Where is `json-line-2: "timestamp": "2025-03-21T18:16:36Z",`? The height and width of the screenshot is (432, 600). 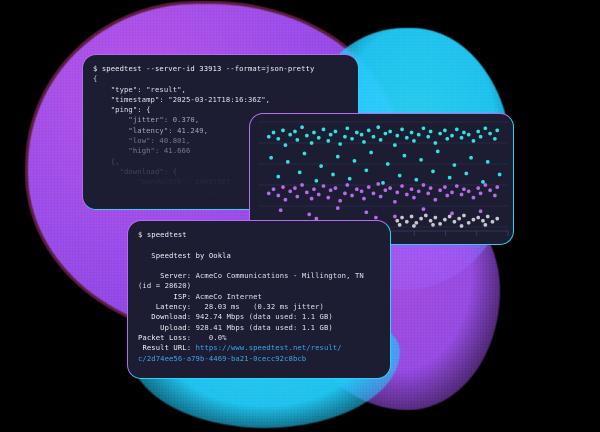
json-line-2: "timestamp": "2025-03-21T18:16:36Z", is located at coordinates (182, 99).